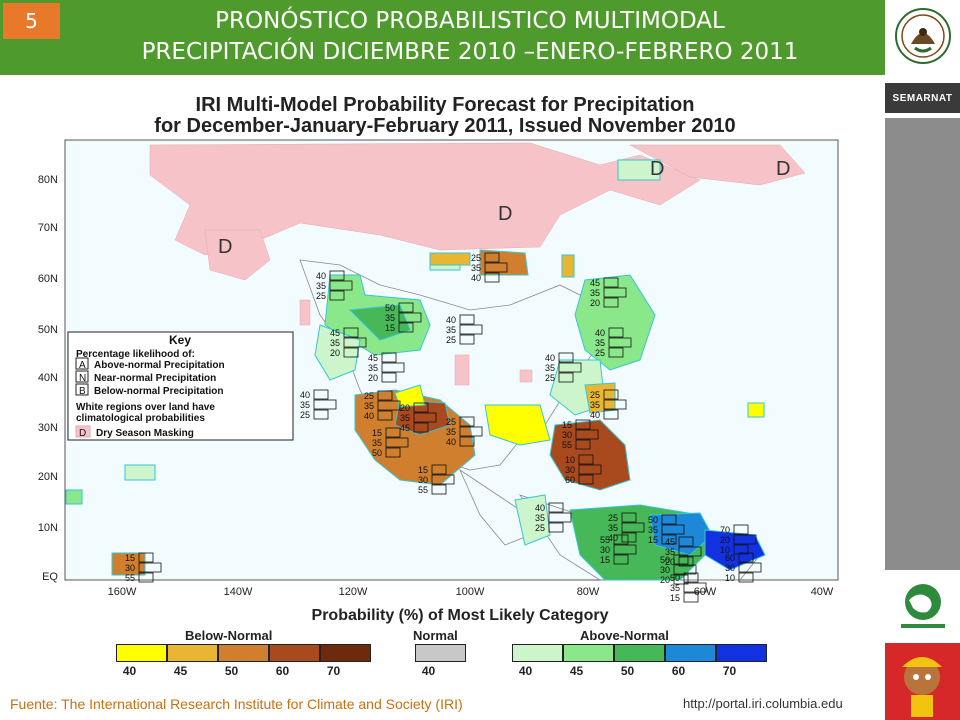 The height and width of the screenshot is (720, 960). I want to click on semarnat-label: SEMARNAT, so click(922, 98).